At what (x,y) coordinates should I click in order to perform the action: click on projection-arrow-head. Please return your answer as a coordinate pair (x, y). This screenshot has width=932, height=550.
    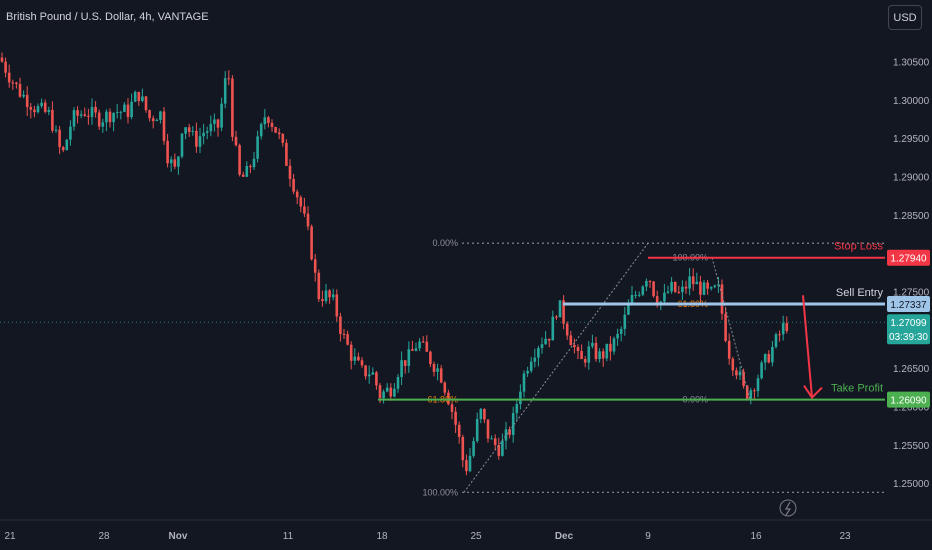
    Looking at the image, I should click on (813, 392).